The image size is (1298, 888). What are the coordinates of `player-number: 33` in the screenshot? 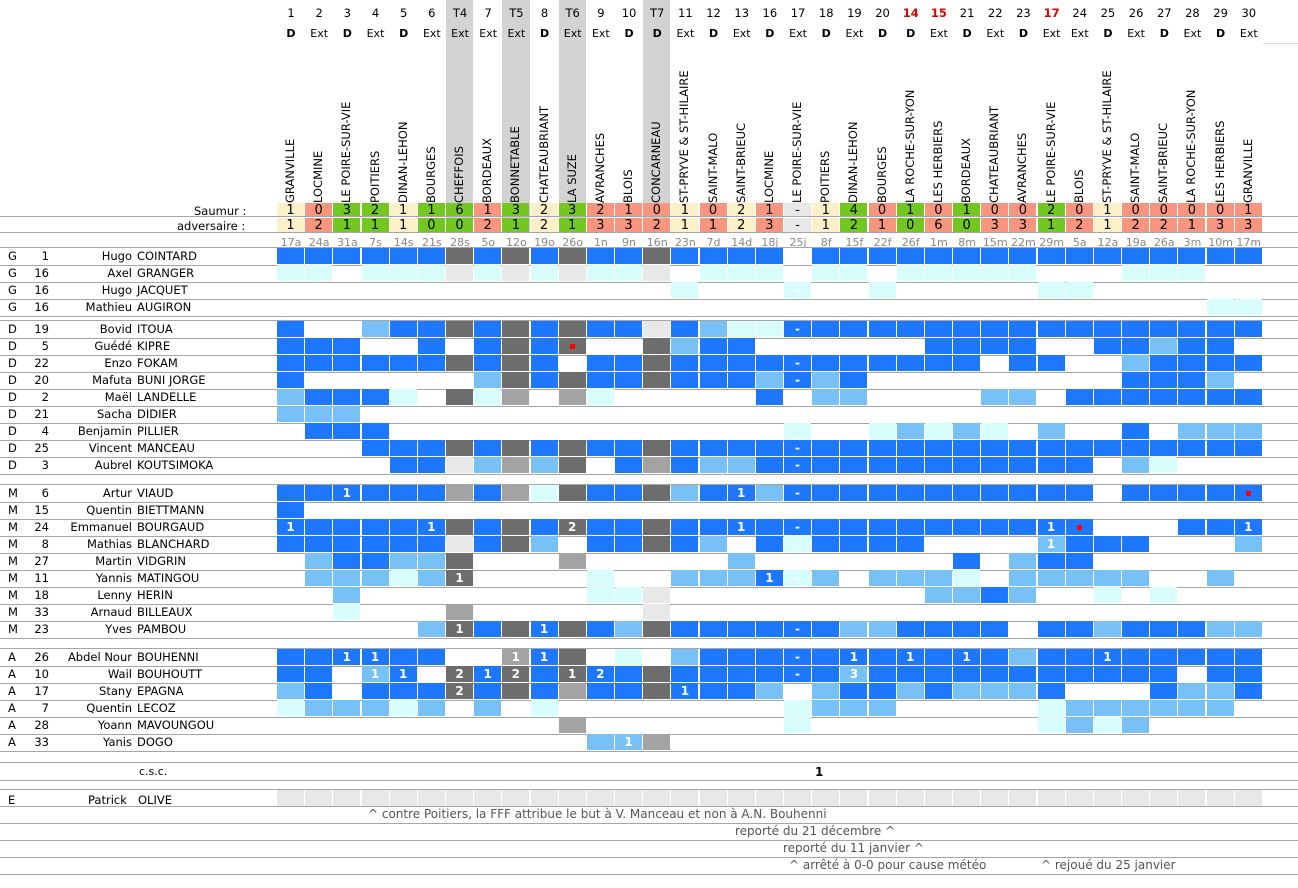 It's located at (41, 742).